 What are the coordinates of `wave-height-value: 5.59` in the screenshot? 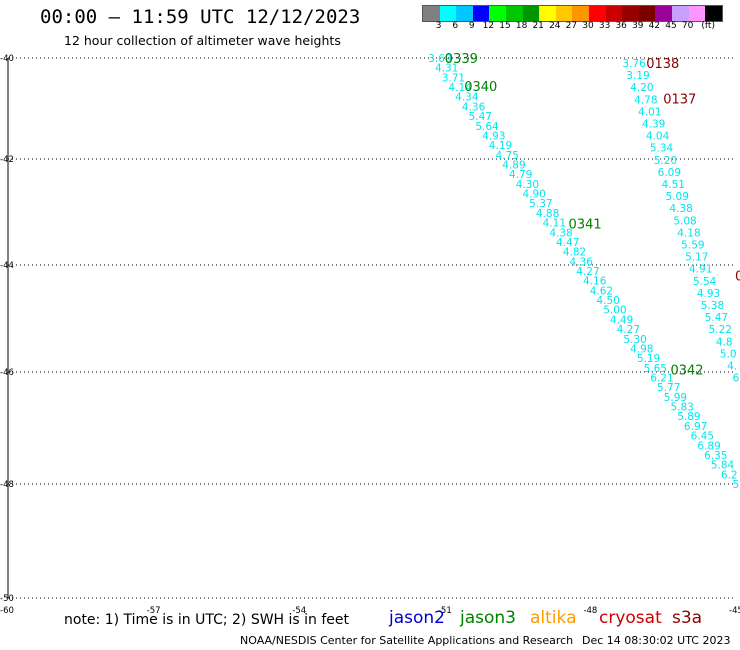 It's located at (692, 246).